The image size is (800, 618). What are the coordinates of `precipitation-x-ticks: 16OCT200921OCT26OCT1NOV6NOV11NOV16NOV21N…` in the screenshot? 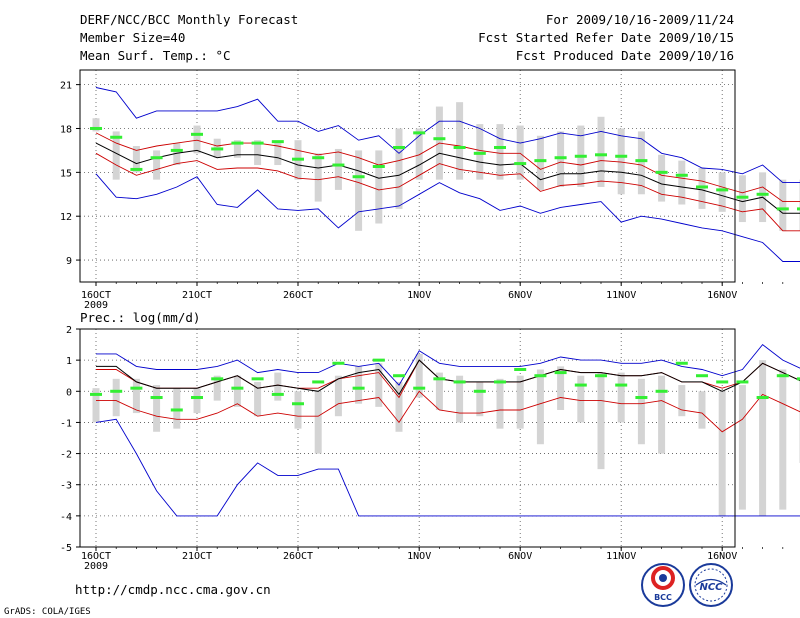 It's located at (432, 559).